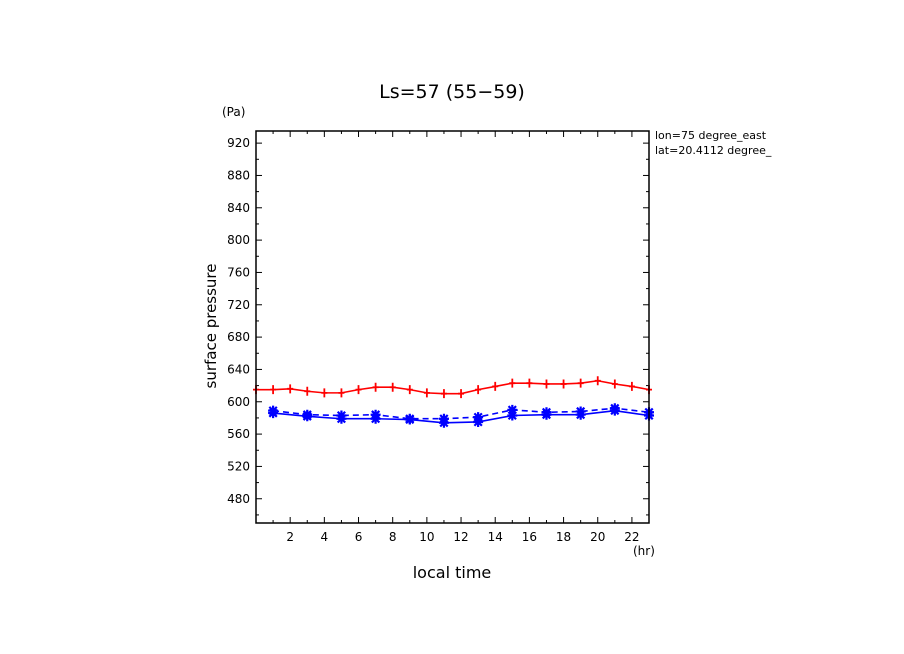 The width and height of the screenshot is (904, 654). Describe the element at coordinates (644, 551) in the screenshot. I see `x-unit-label: (hr)` at that location.